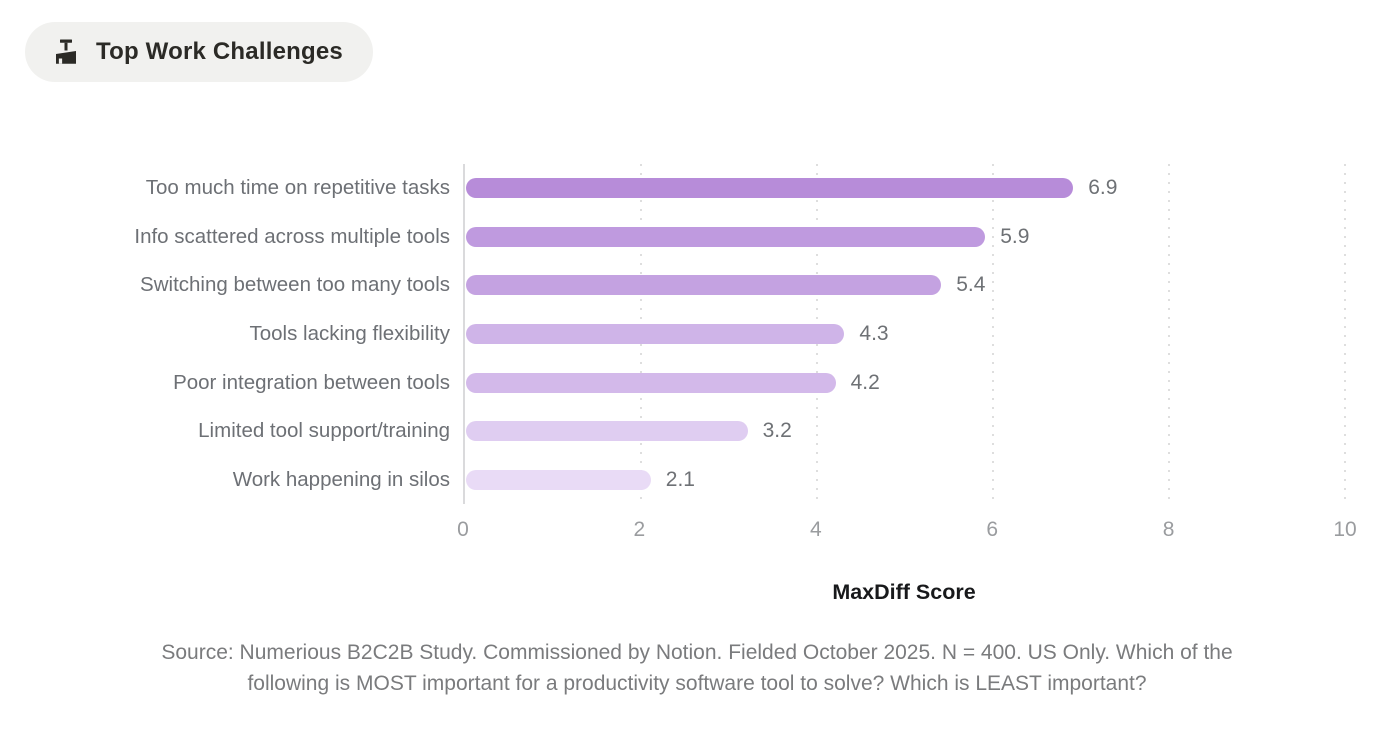 This screenshot has height=740, width=1394. I want to click on category-row: Switching between too many tools, so click(225, 285).